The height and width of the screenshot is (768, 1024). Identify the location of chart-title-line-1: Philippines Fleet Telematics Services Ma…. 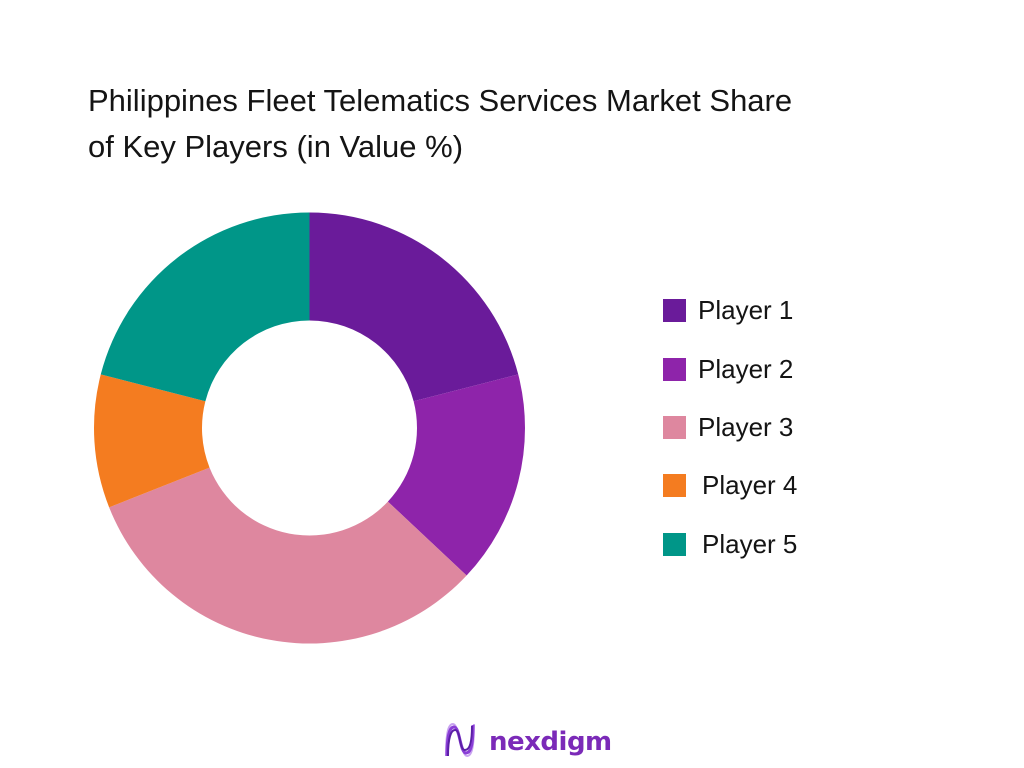
(440, 100).